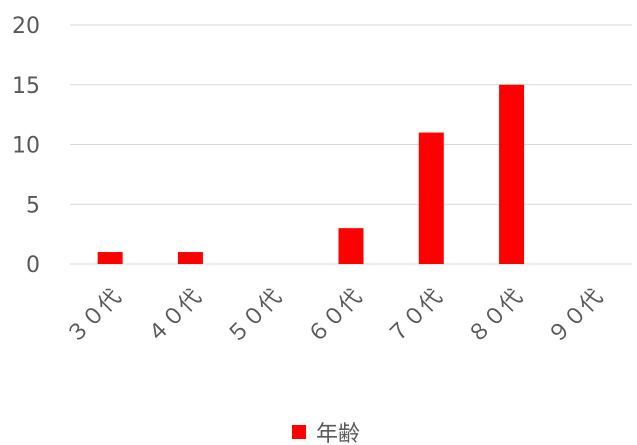 The height and width of the screenshot is (445, 637). What do you see at coordinates (415, 317) in the screenshot?
I see `x-tick-label: ７０代` at bounding box center [415, 317].